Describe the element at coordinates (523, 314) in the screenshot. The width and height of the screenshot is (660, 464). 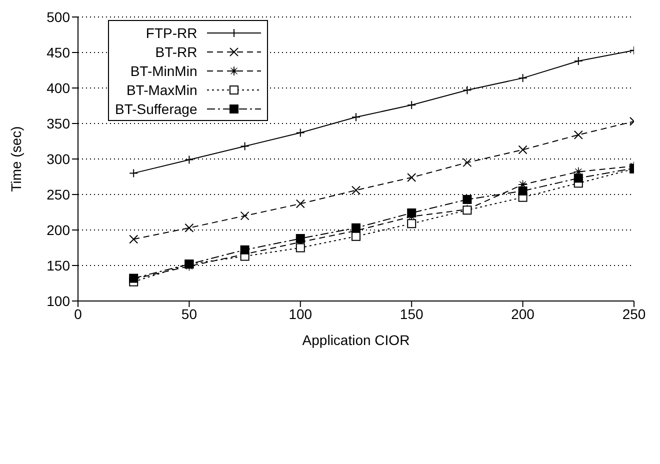
I see `x-tick-label: 200` at that location.